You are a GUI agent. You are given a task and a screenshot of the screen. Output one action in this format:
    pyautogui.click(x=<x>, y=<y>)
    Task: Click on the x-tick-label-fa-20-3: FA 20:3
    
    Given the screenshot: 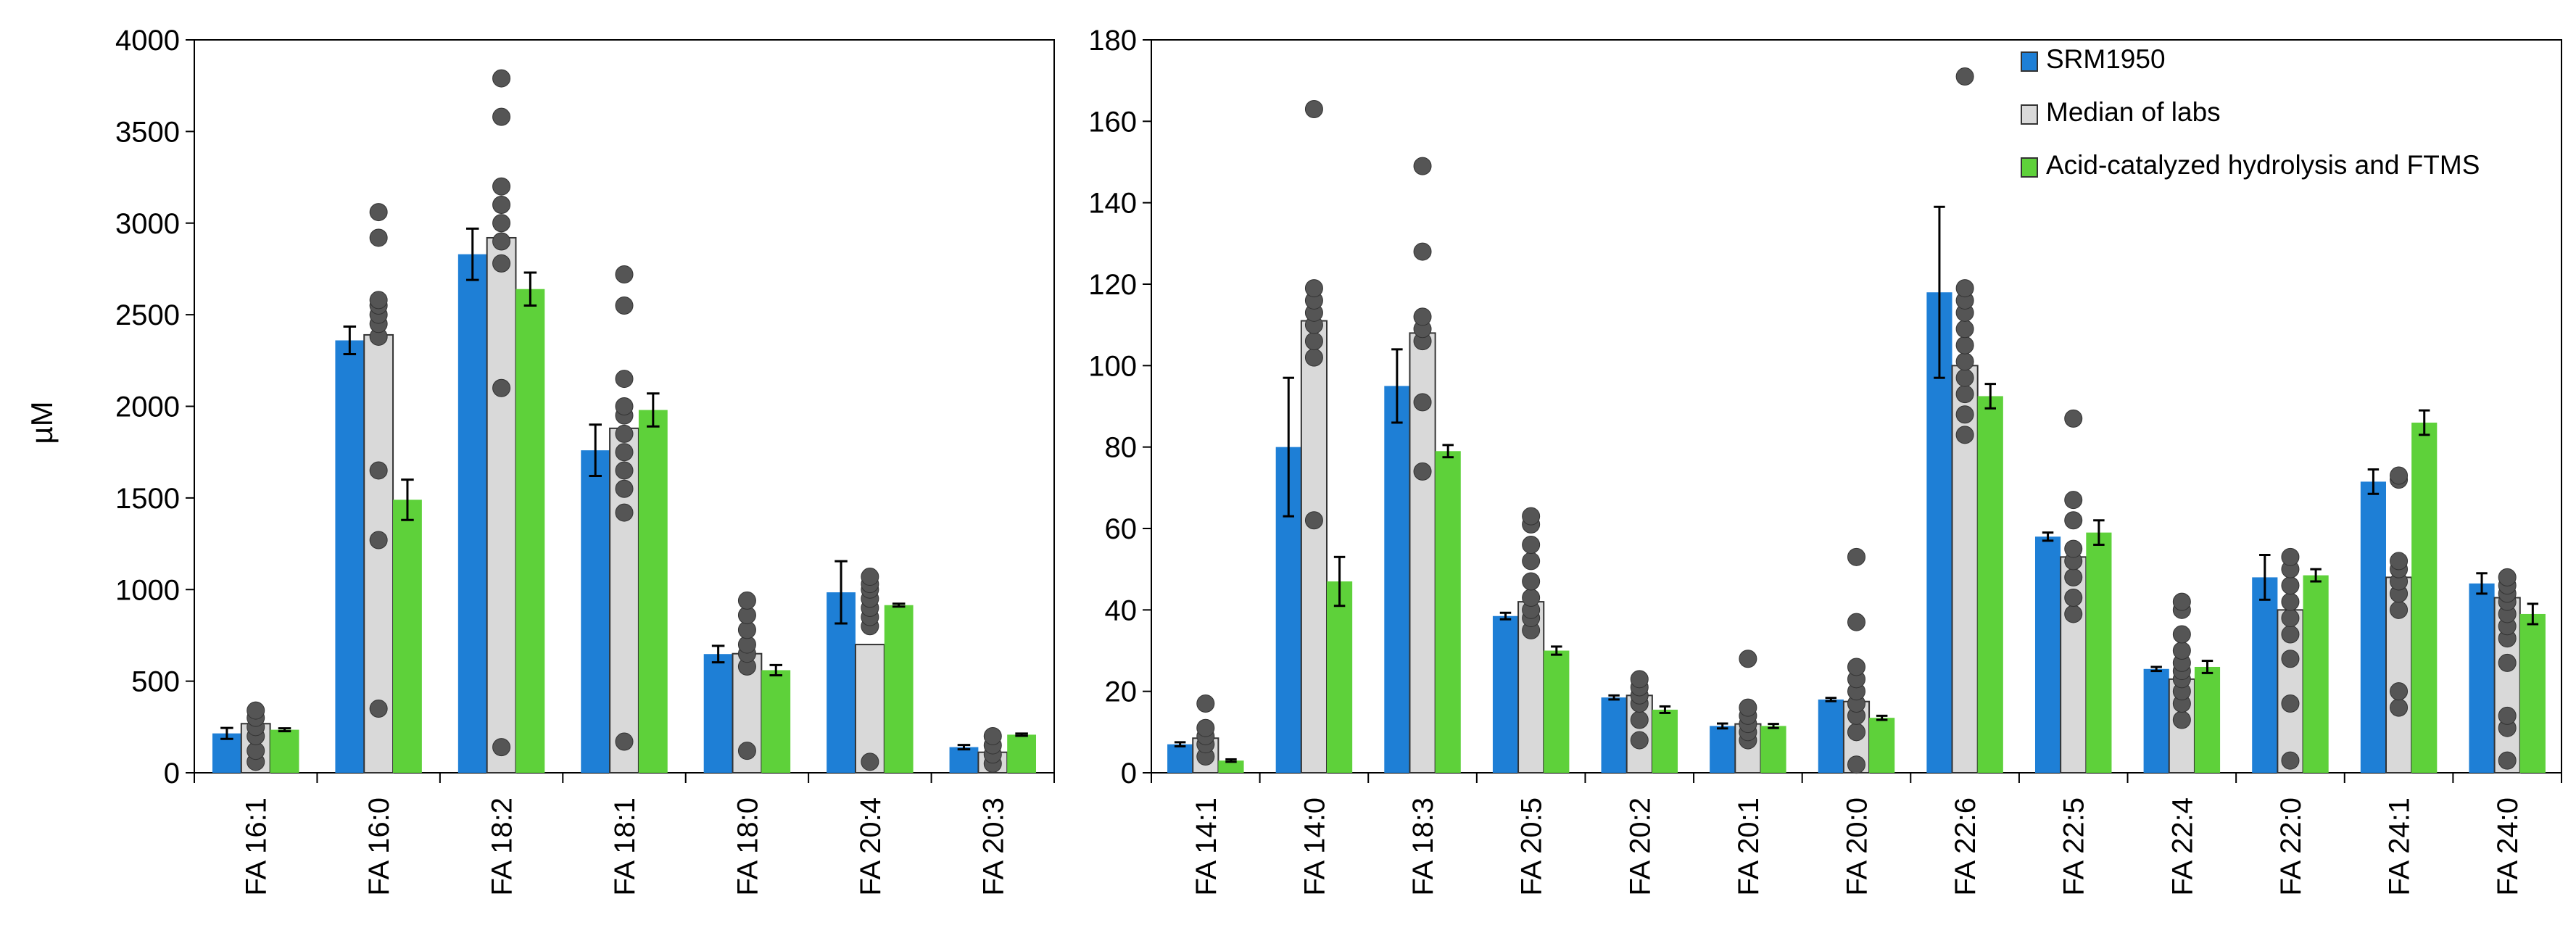 What is the action you would take?
    pyautogui.click(x=993, y=846)
    